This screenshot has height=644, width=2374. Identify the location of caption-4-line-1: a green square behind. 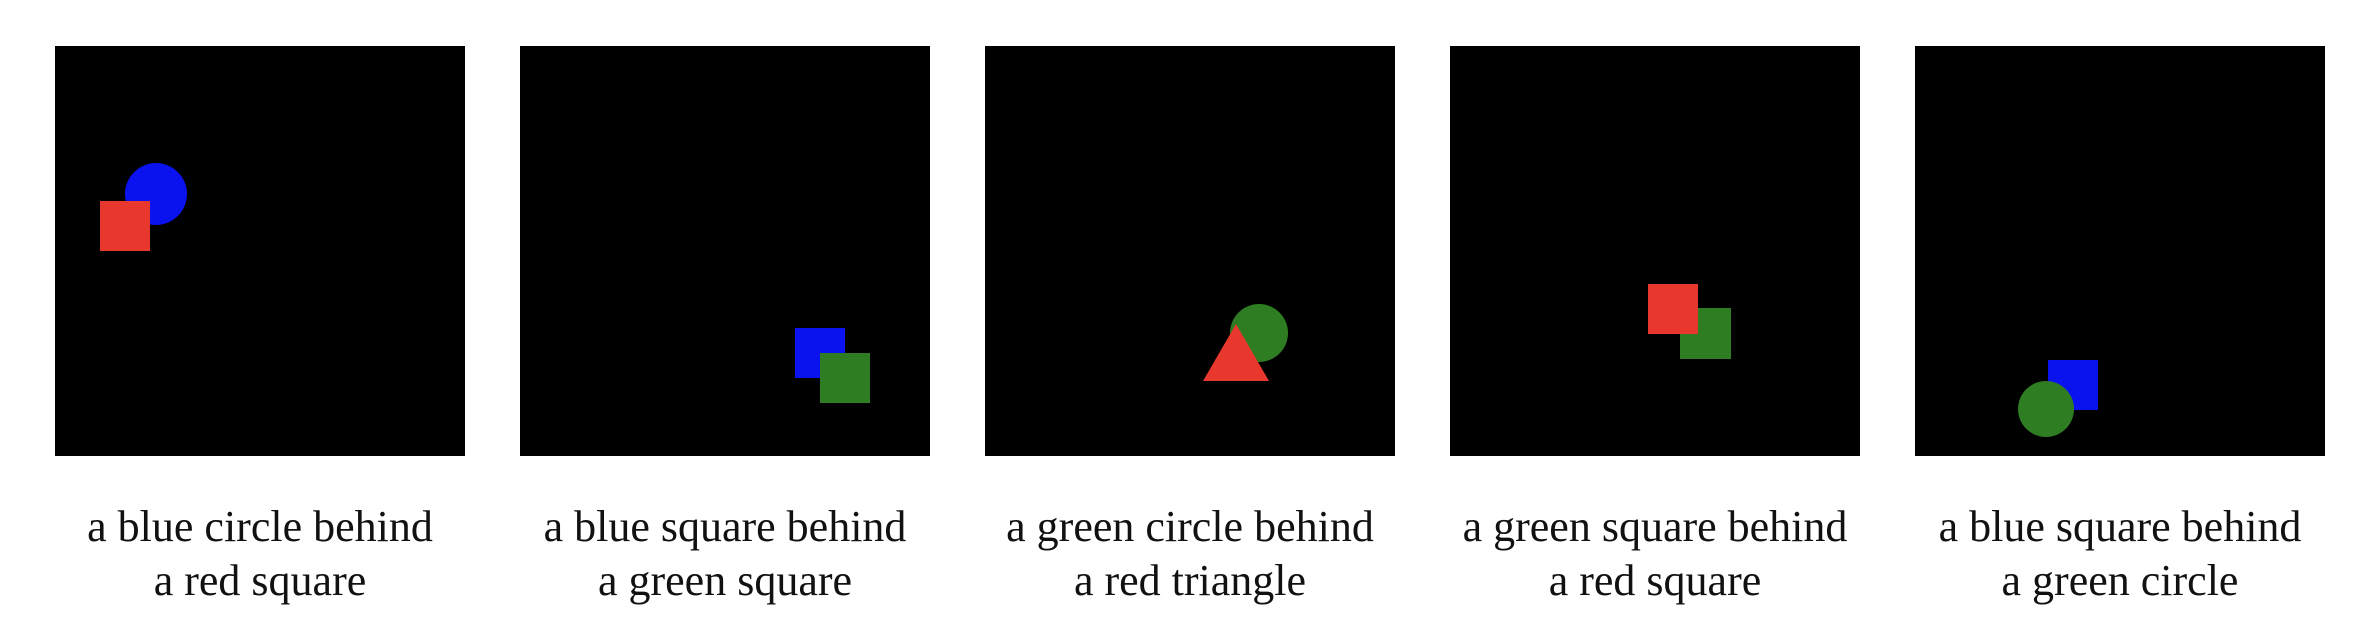
(1655, 526).